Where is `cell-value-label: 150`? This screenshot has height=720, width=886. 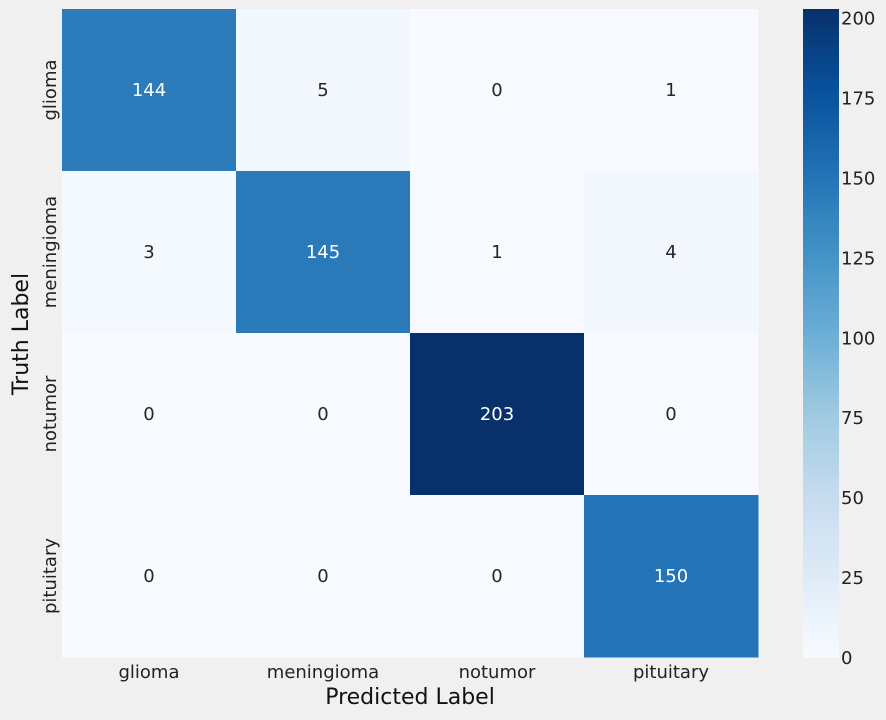 cell-value-label: 150 is located at coordinates (671, 576).